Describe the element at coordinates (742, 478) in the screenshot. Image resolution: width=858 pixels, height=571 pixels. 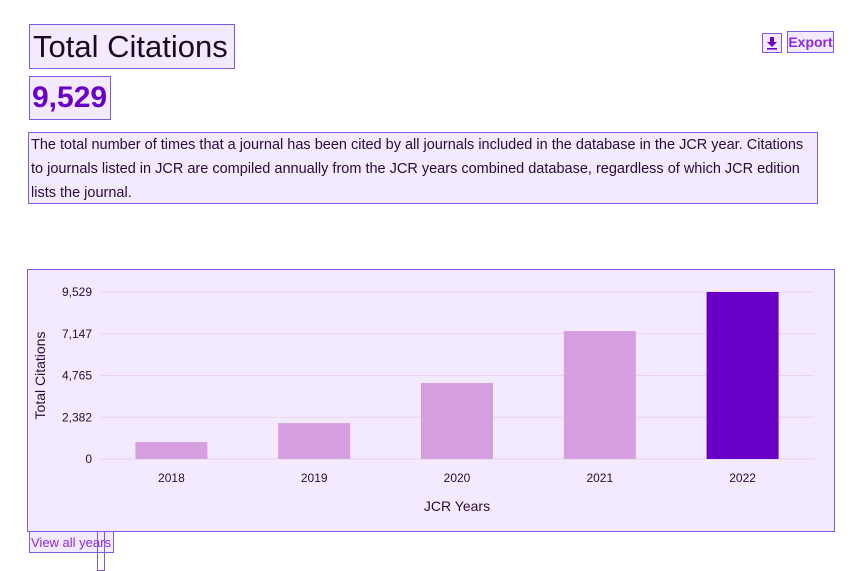
I see `x-tick-label: 2022` at that location.